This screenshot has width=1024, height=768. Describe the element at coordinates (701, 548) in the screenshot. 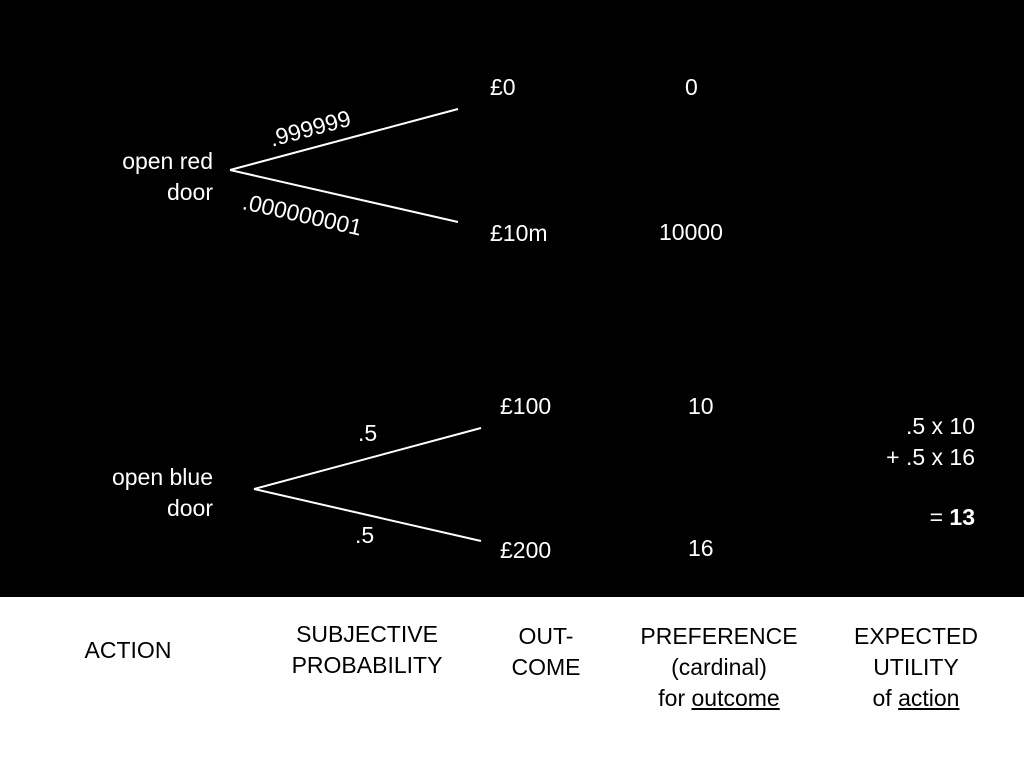

I see `blue-door-lower-preference: 16` at that location.